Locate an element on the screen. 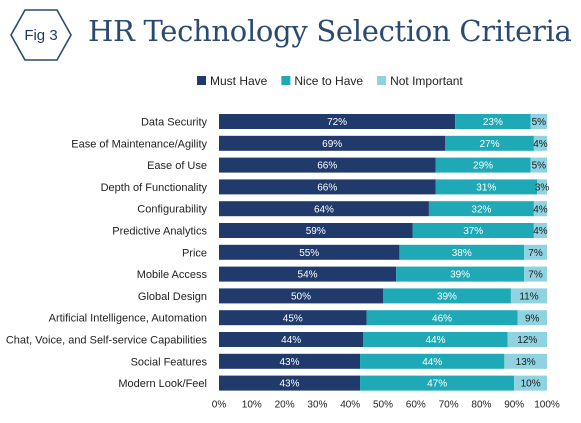  data-label-5-0: 59% is located at coordinates (316, 231).